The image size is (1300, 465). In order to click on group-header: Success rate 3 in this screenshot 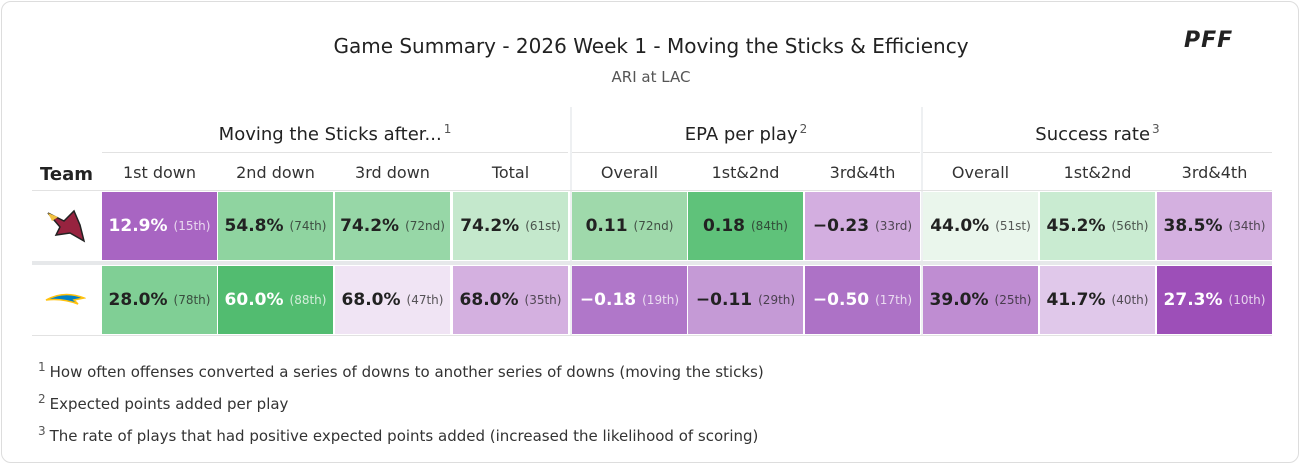, I will do `click(1097, 135)`.